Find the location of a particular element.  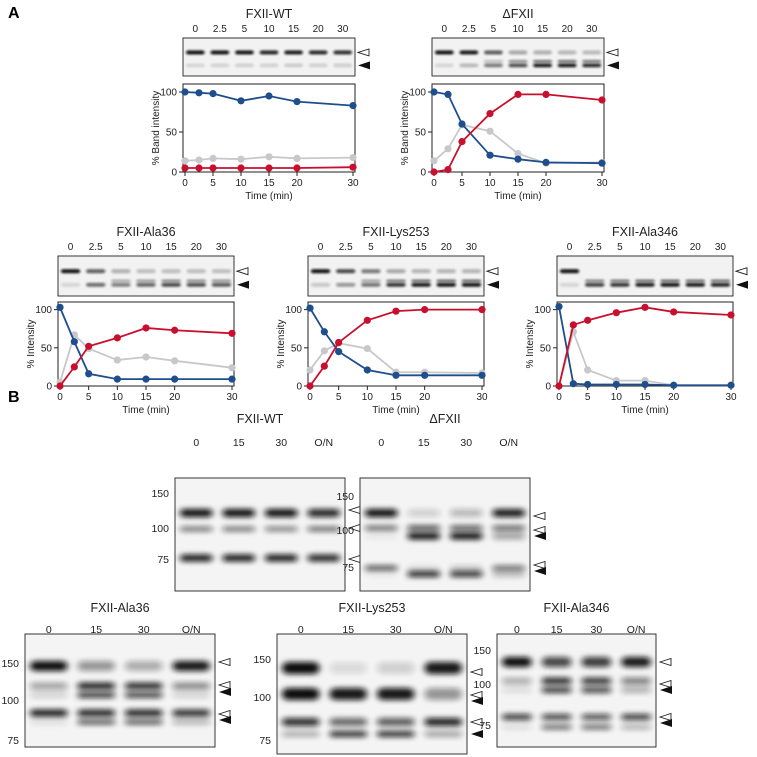

chart-title: FXII-WT is located at coordinates (269, 14).